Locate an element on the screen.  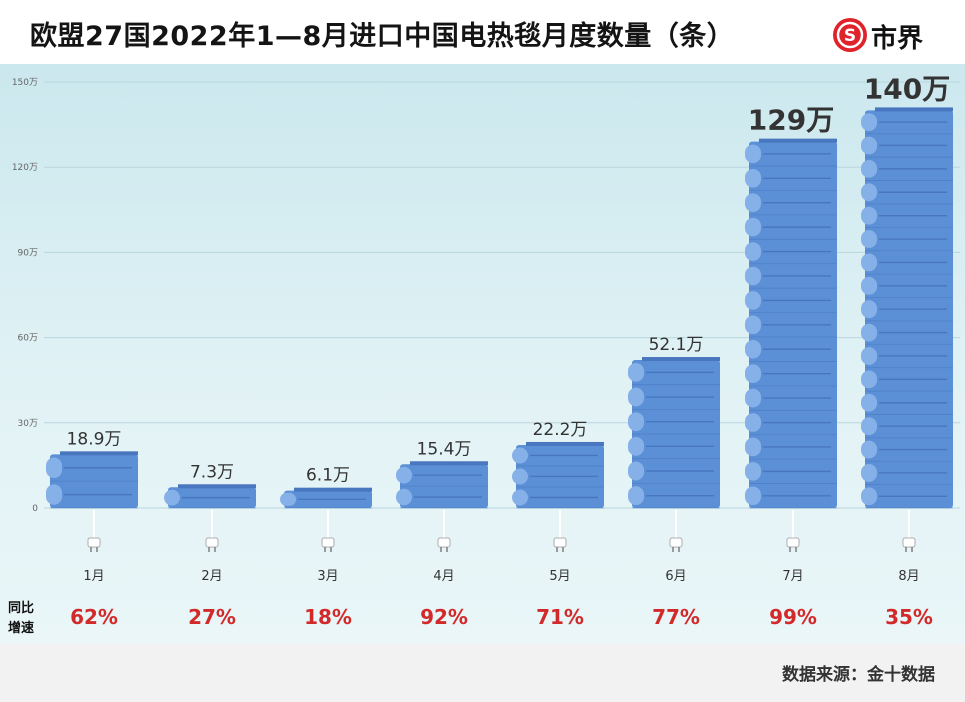
category-label-3: 3月 is located at coordinates (327, 576).